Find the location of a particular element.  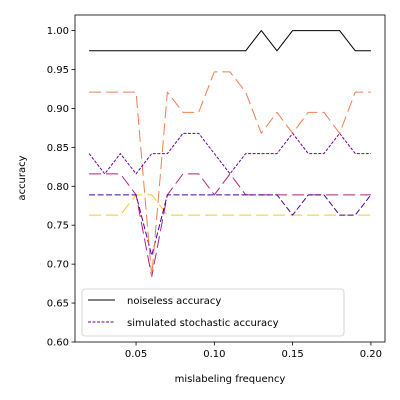

y-tick-label: 1.00 is located at coordinates (58, 31).